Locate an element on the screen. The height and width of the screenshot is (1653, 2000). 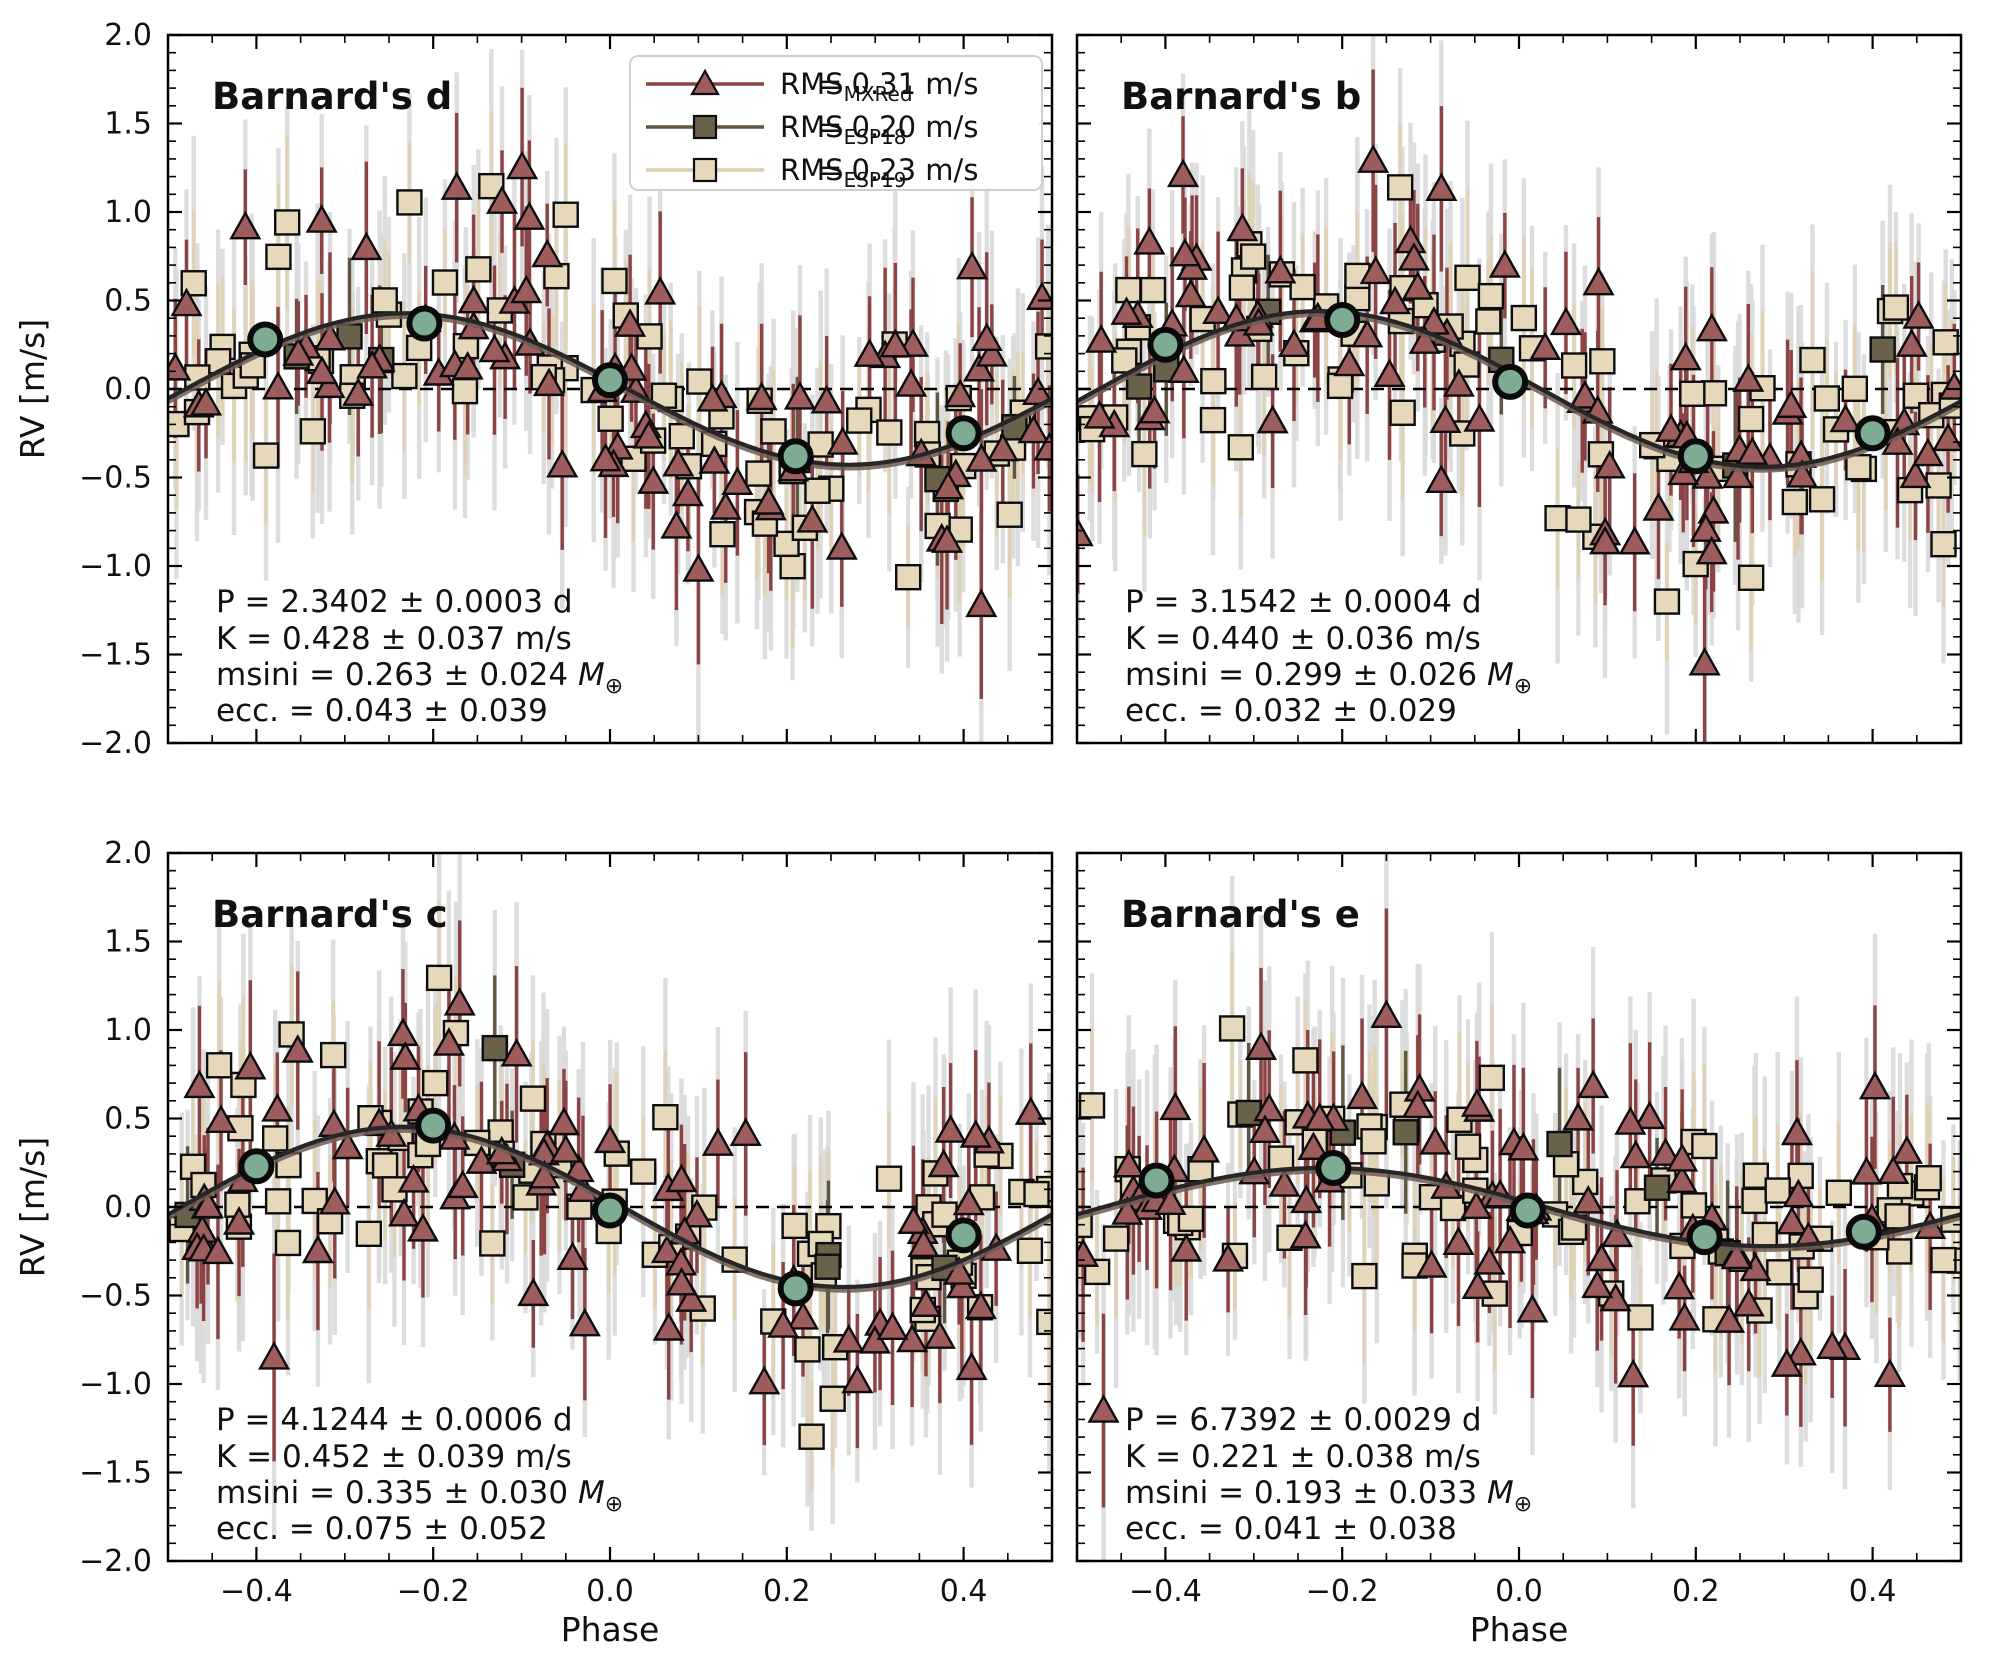
fit-parameter-line: K = 0.440 ± 0.036 m/s is located at coordinates (1303, 639).